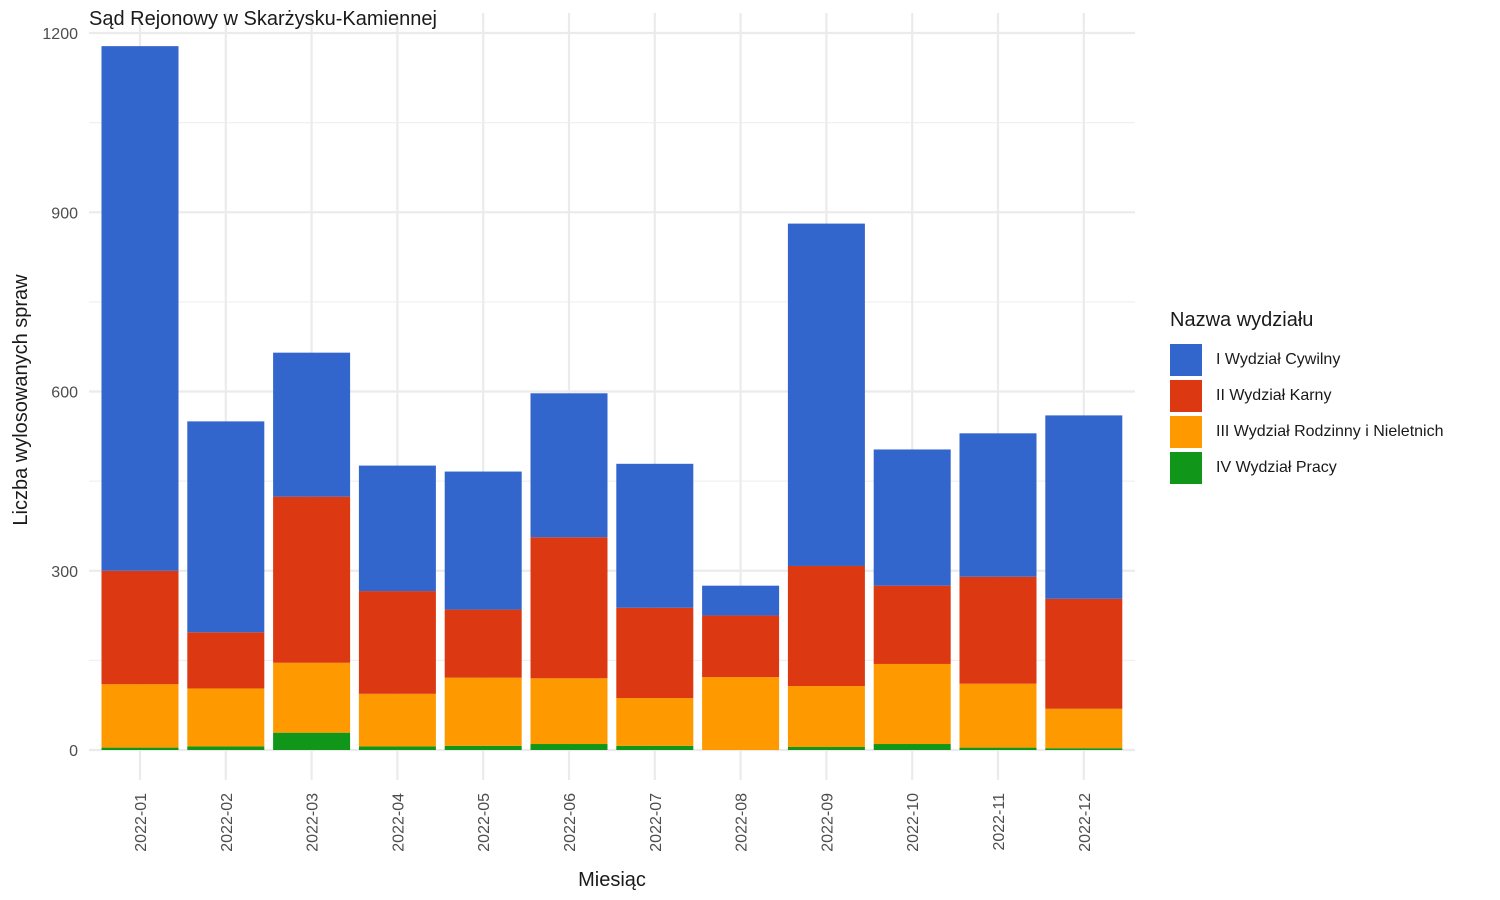 The image size is (1500, 900). I want to click on bar-segment-2022-12-s1, so click(1084, 728).